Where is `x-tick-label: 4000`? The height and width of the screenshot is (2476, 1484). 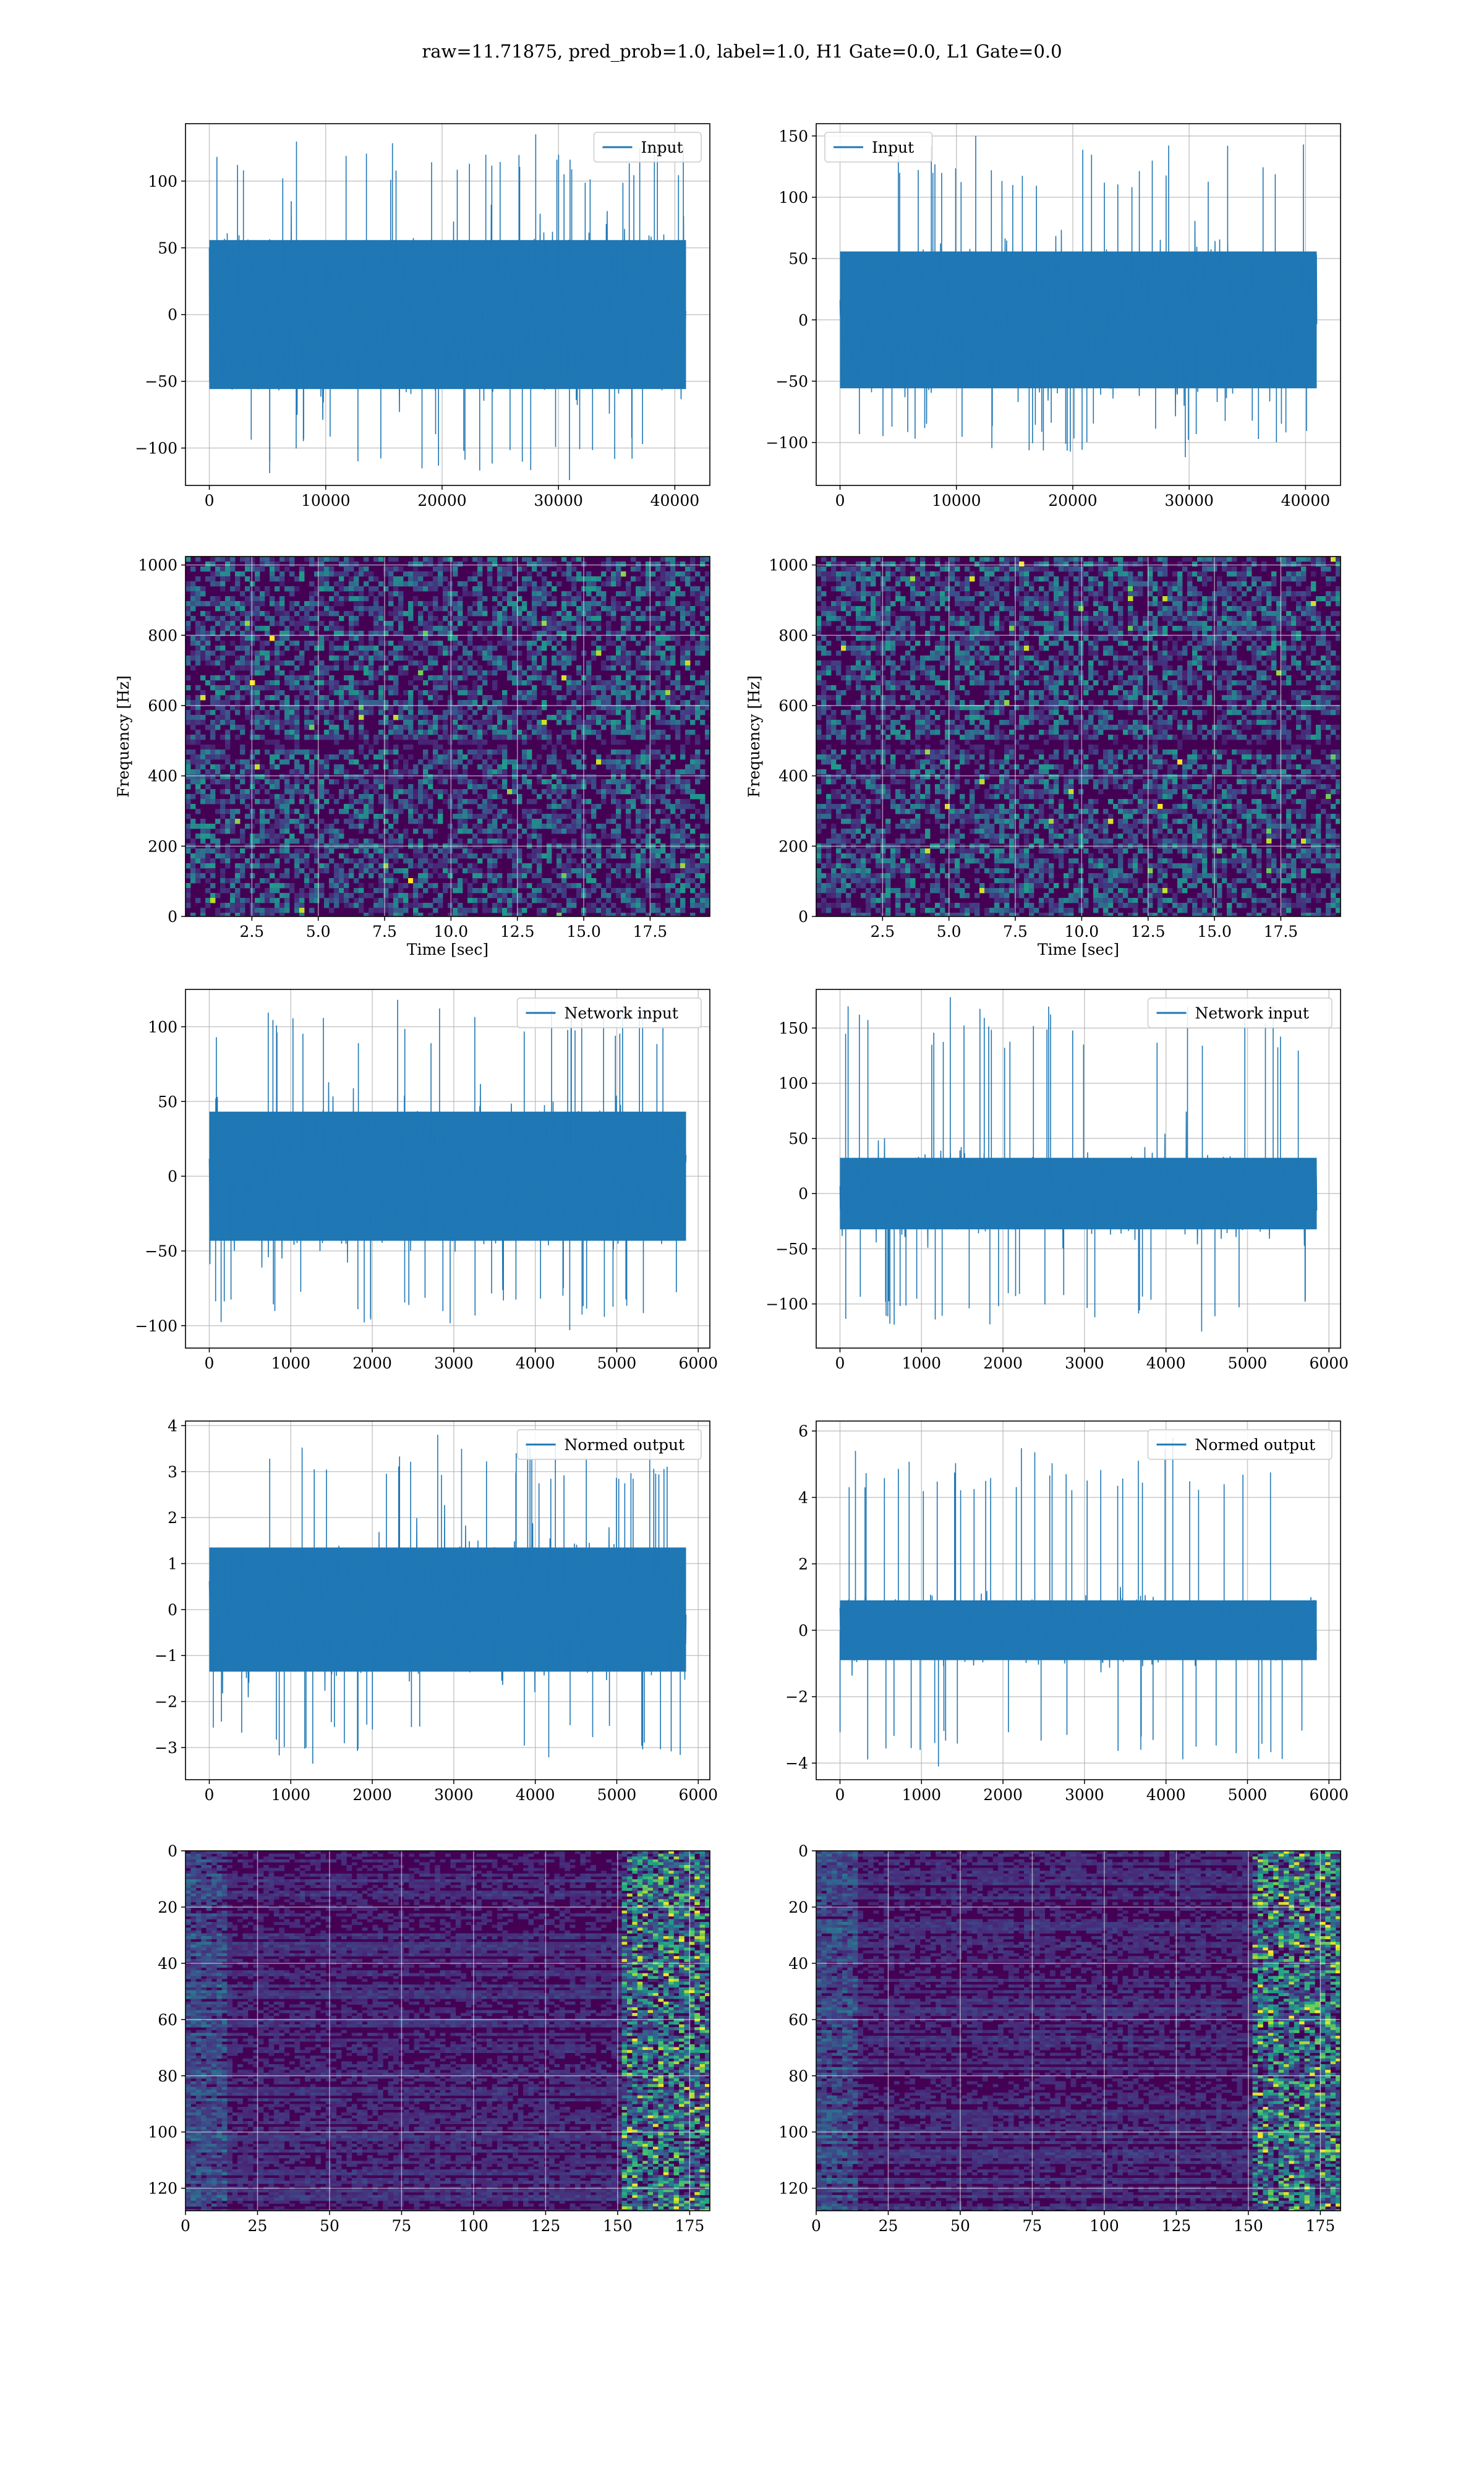
x-tick-label: 4000 is located at coordinates (535, 1795).